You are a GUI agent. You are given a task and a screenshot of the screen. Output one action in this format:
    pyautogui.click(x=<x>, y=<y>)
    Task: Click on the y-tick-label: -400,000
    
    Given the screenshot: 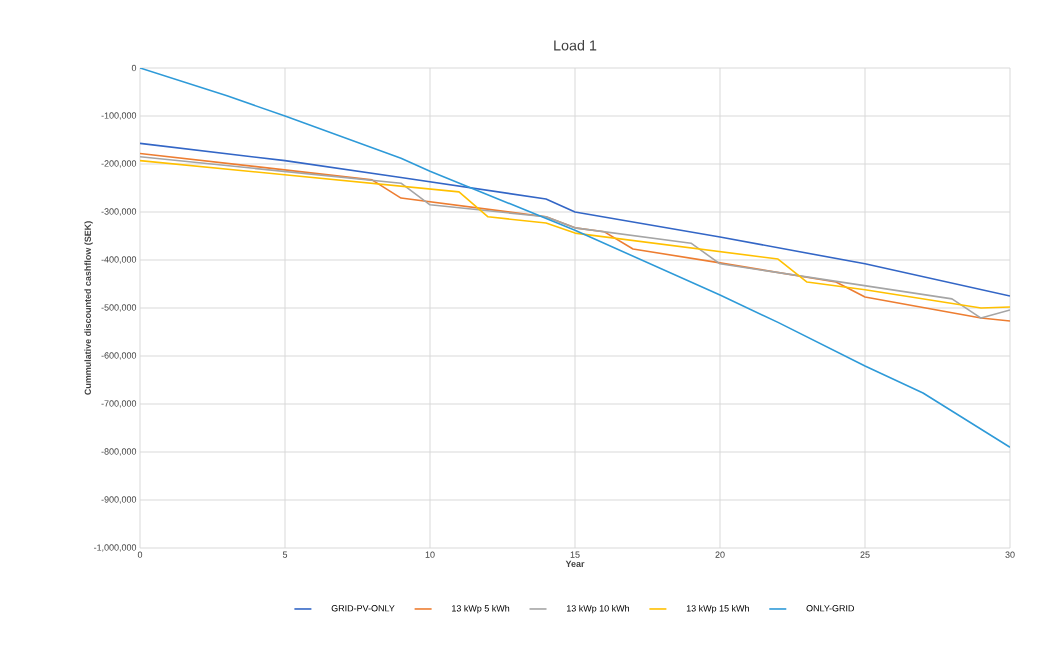 What is the action you would take?
    pyautogui.click(x=119, y=260)
    